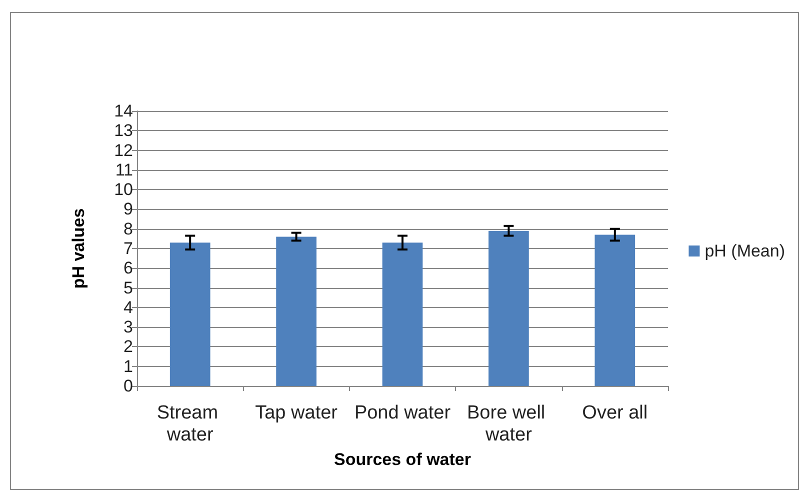  I want to click on y-axis-title: pH values, so click(78, 248).